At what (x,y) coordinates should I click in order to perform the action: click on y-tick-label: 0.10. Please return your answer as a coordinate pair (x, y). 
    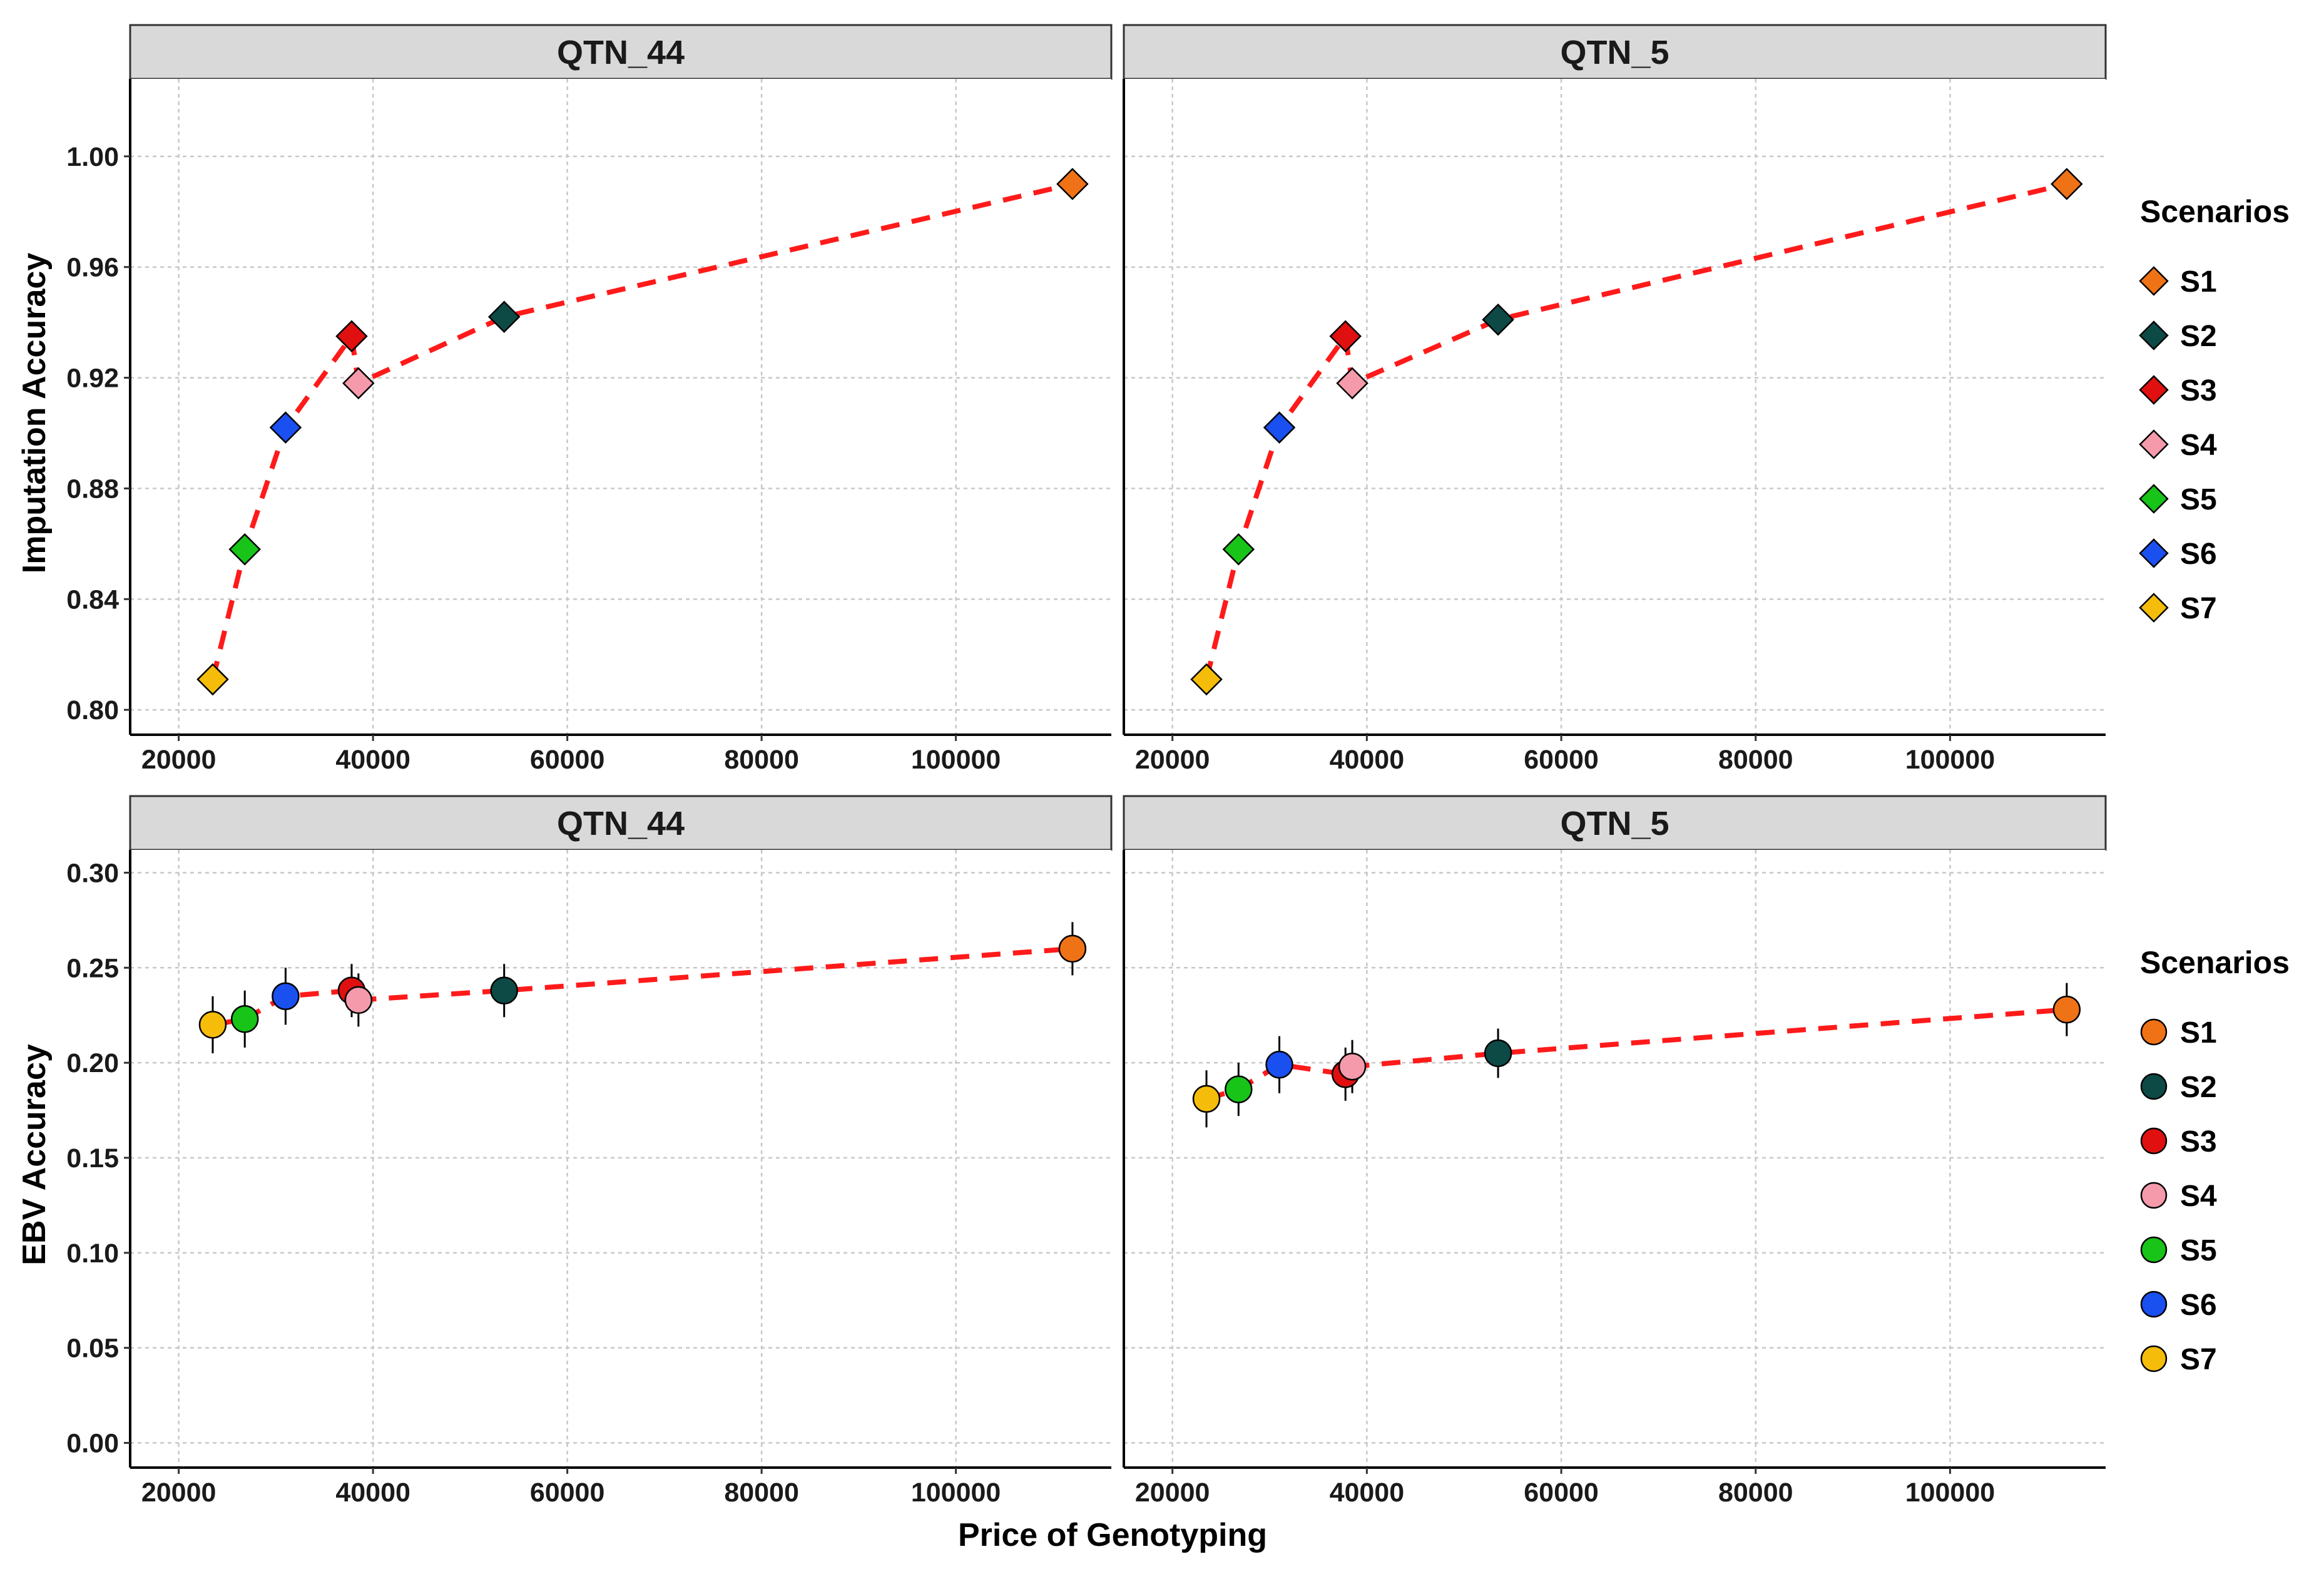
    Looking at the image, I should click on (93, 1254).